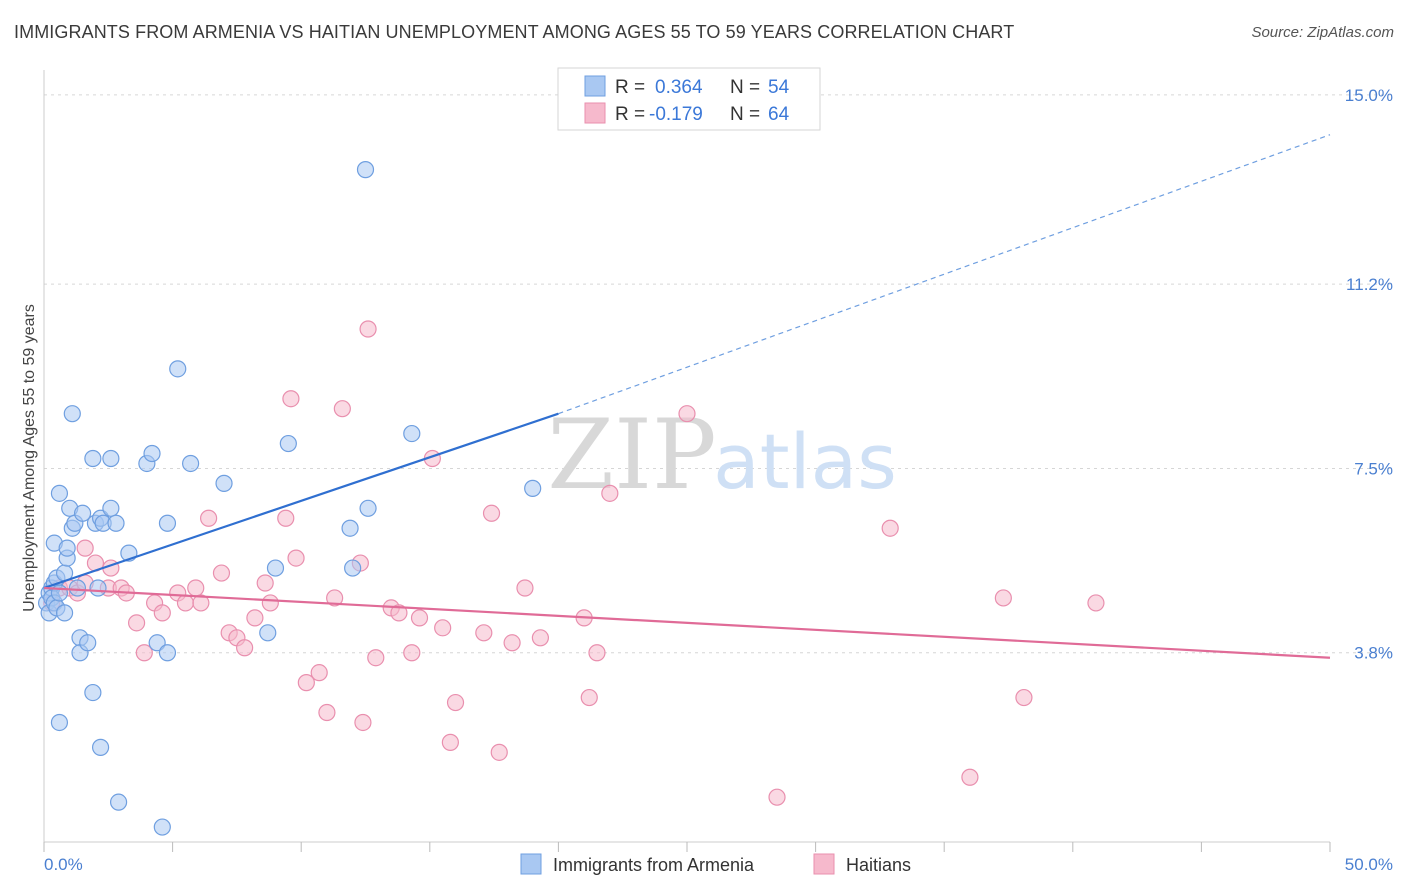 This screenshot has height=892, width=1406. I want to click on y-tick-label-2: 11.2%, so click(1369, 284).